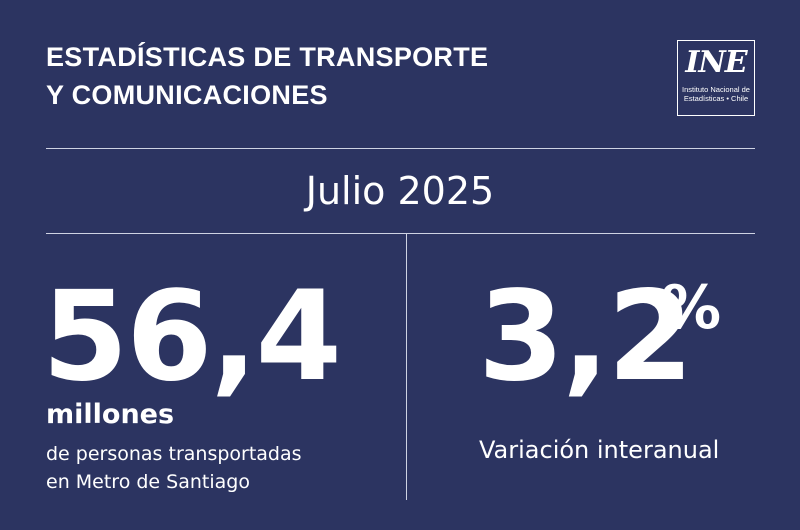 This screenshot has width=800, height=530. What do you see at coordinates (586, 337) in the screenshot?
I see `variation-value: 3,2` at bounding box center [586, 337].